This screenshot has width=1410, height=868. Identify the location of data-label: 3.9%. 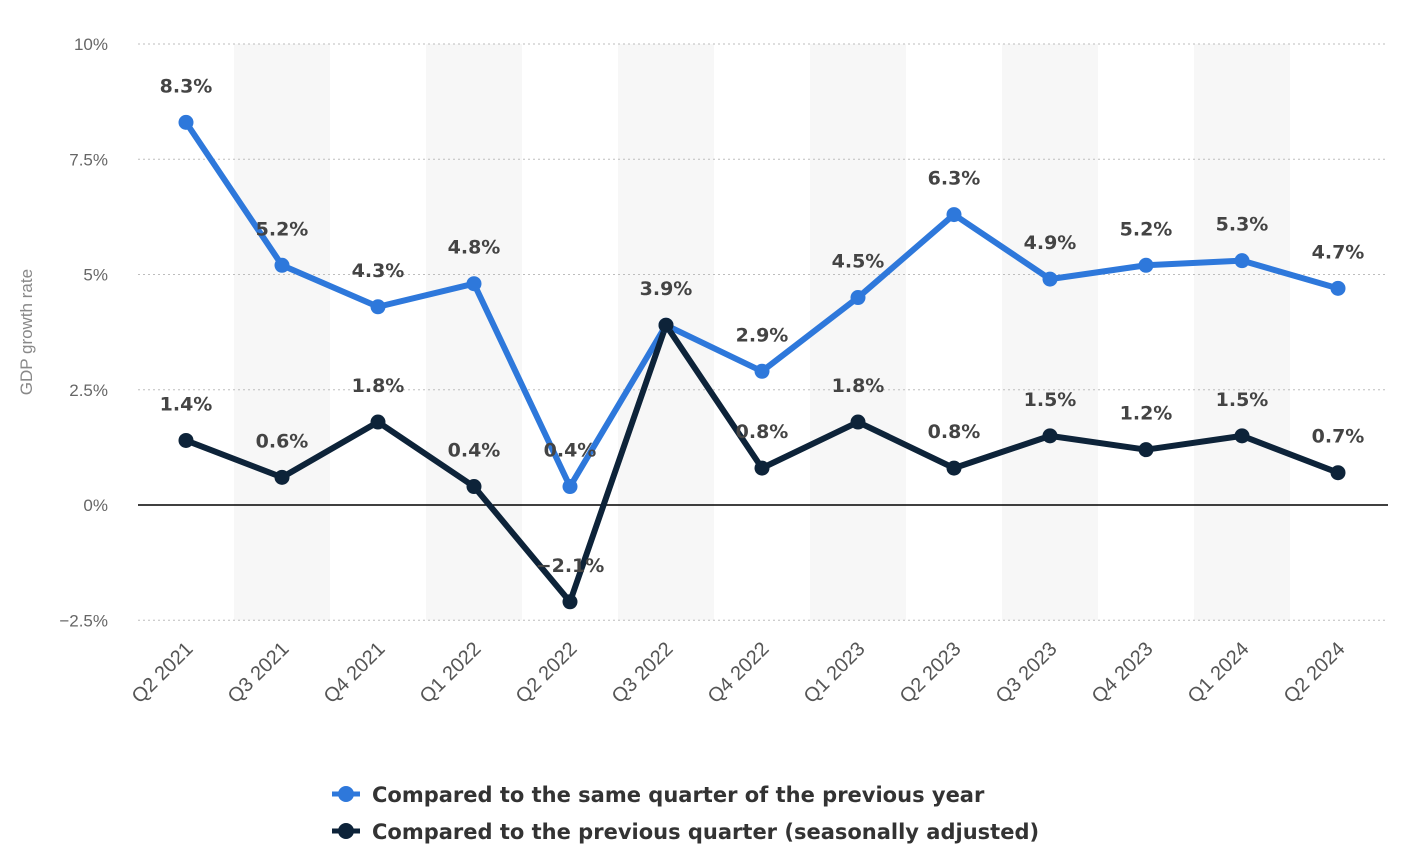
(666, 289).